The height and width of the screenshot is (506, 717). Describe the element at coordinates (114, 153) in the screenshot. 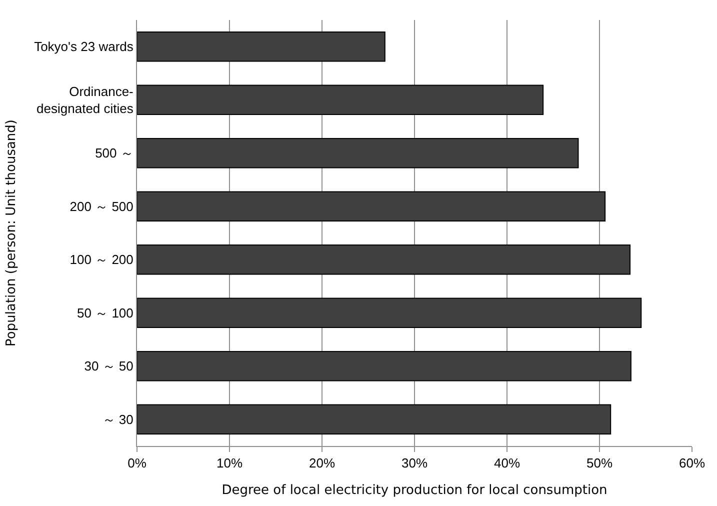

I see `y-tick-label: 500 ～` at that location.